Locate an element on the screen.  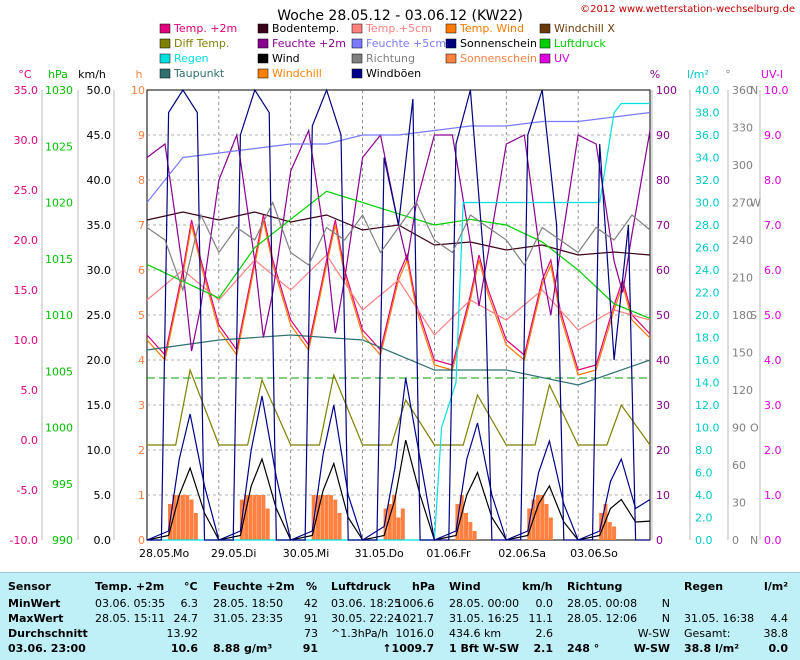
header-sensor: Sensor is located at coordinates (29, 586).